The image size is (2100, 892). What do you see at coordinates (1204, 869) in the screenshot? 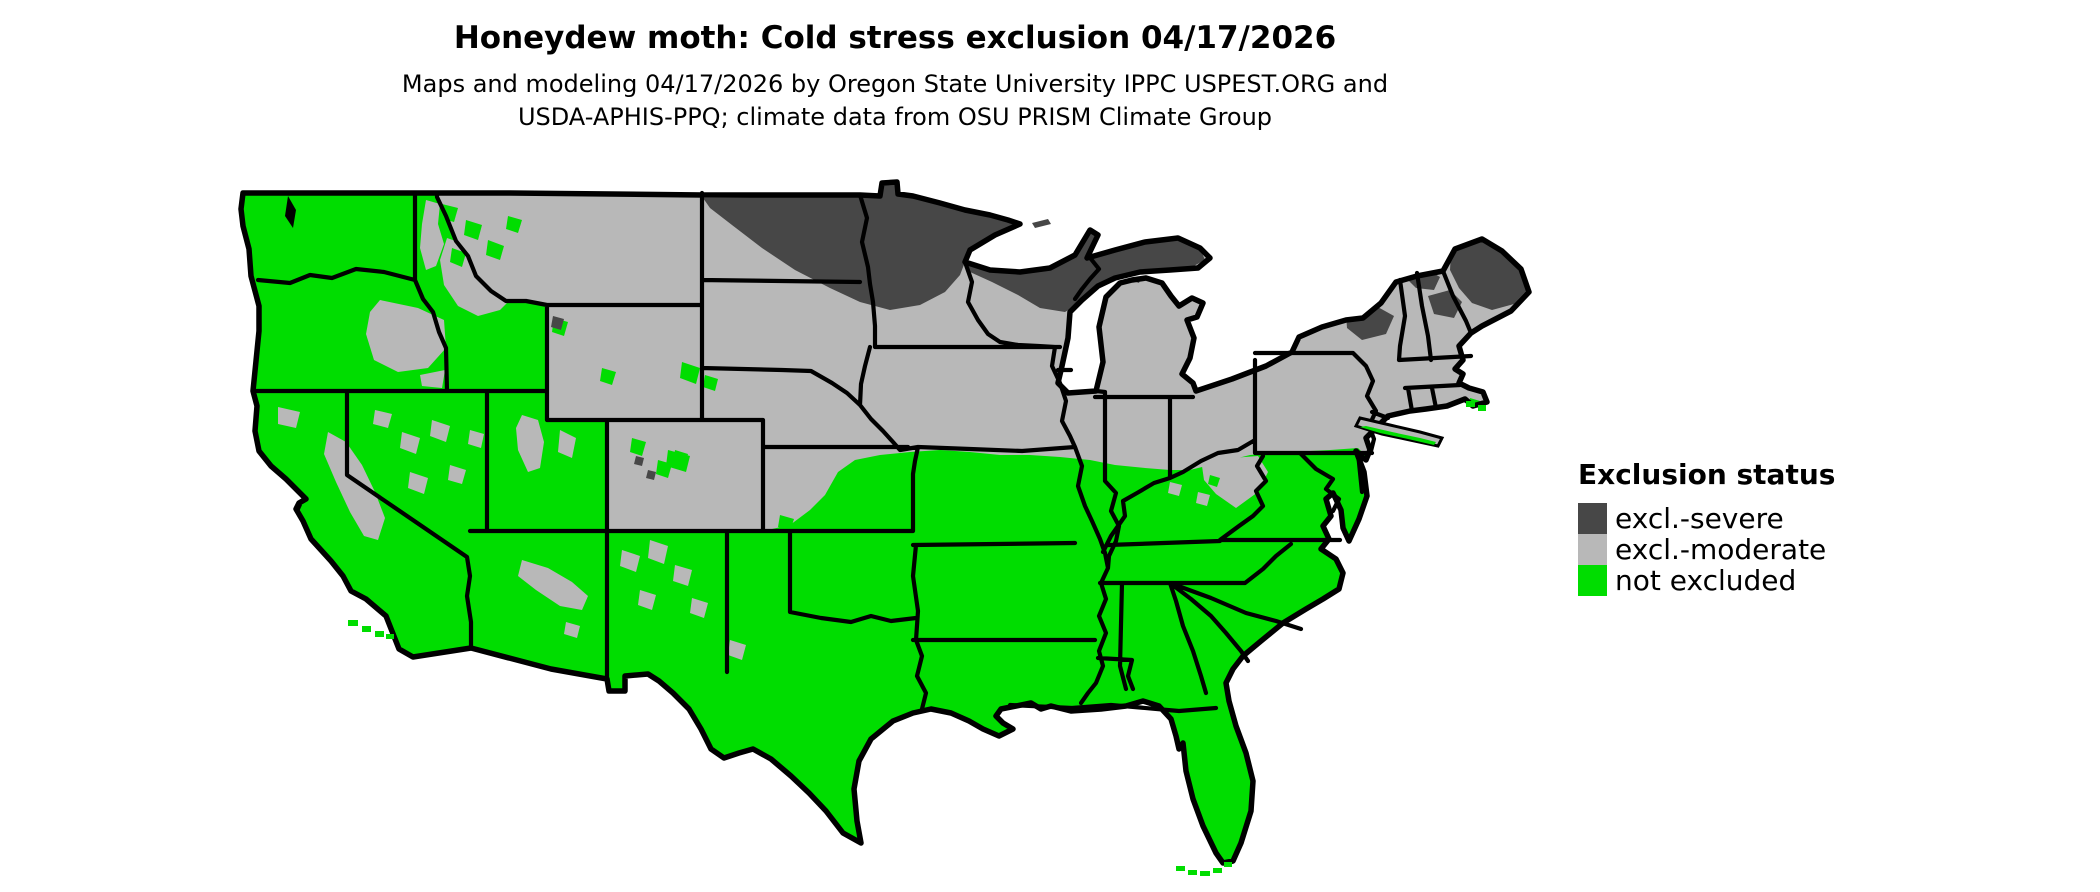
I see `florida-keys` at bounding box center [1204, 869].